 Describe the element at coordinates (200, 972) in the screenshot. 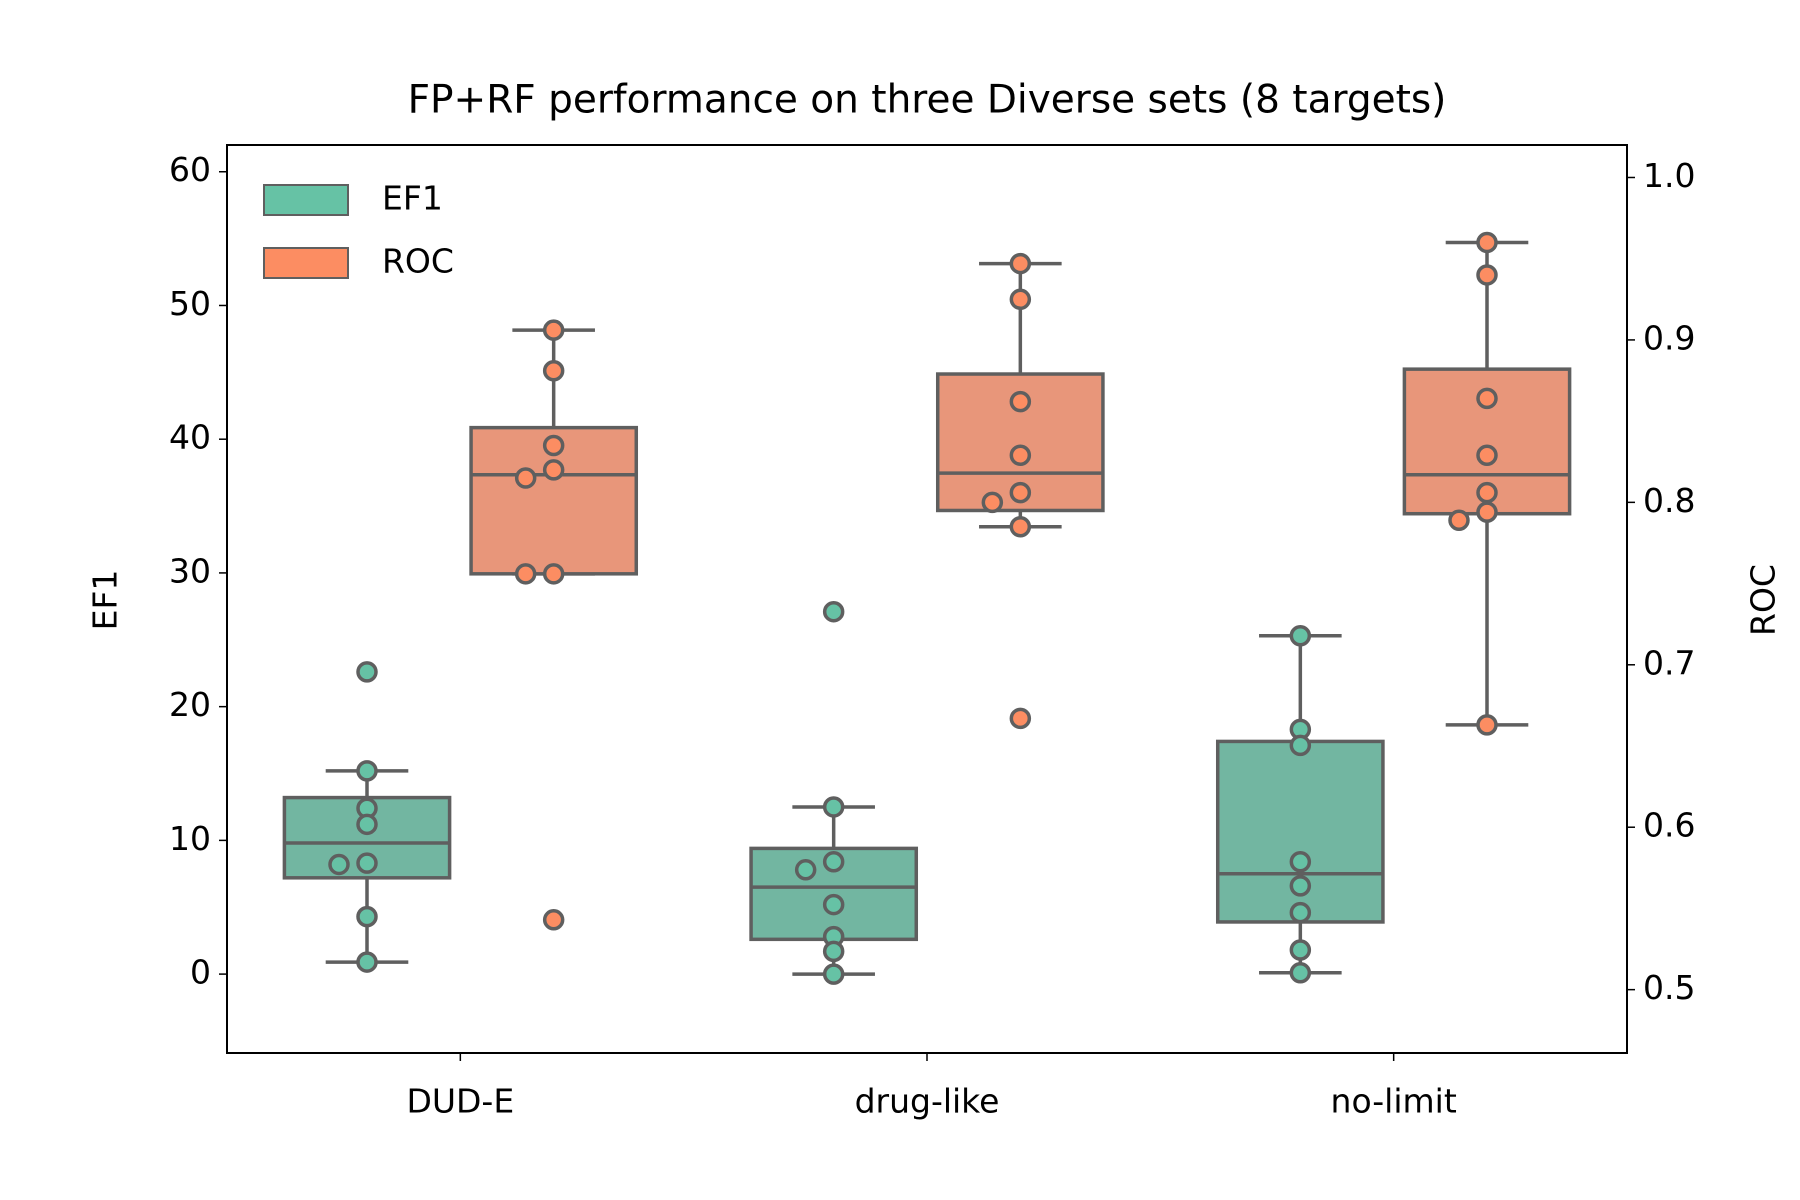

I see `y-tick-label: 0` at that location.